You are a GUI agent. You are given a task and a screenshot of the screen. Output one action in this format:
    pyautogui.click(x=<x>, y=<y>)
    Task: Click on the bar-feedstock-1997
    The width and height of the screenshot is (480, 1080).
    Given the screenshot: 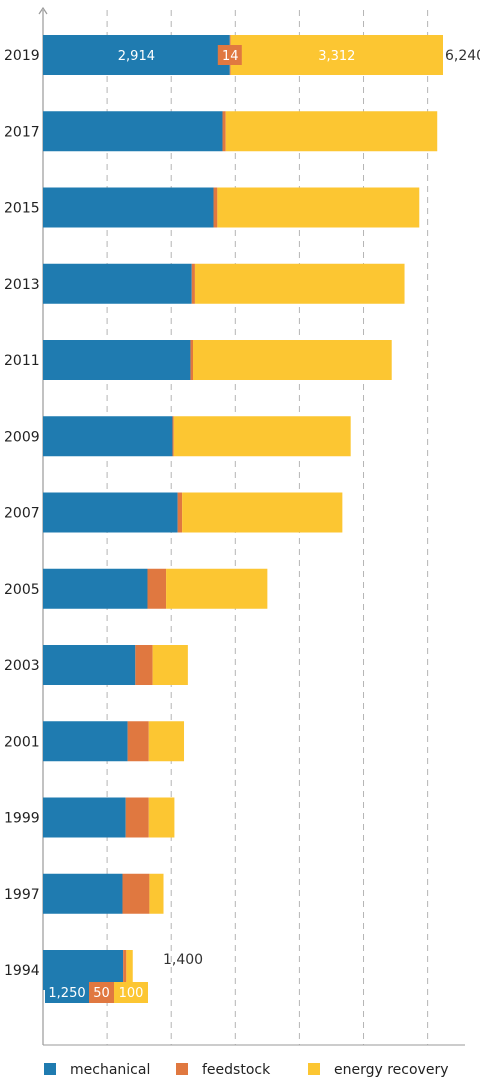 What is the action you would take?
    pyautogui.click(x=136, y=893)
    